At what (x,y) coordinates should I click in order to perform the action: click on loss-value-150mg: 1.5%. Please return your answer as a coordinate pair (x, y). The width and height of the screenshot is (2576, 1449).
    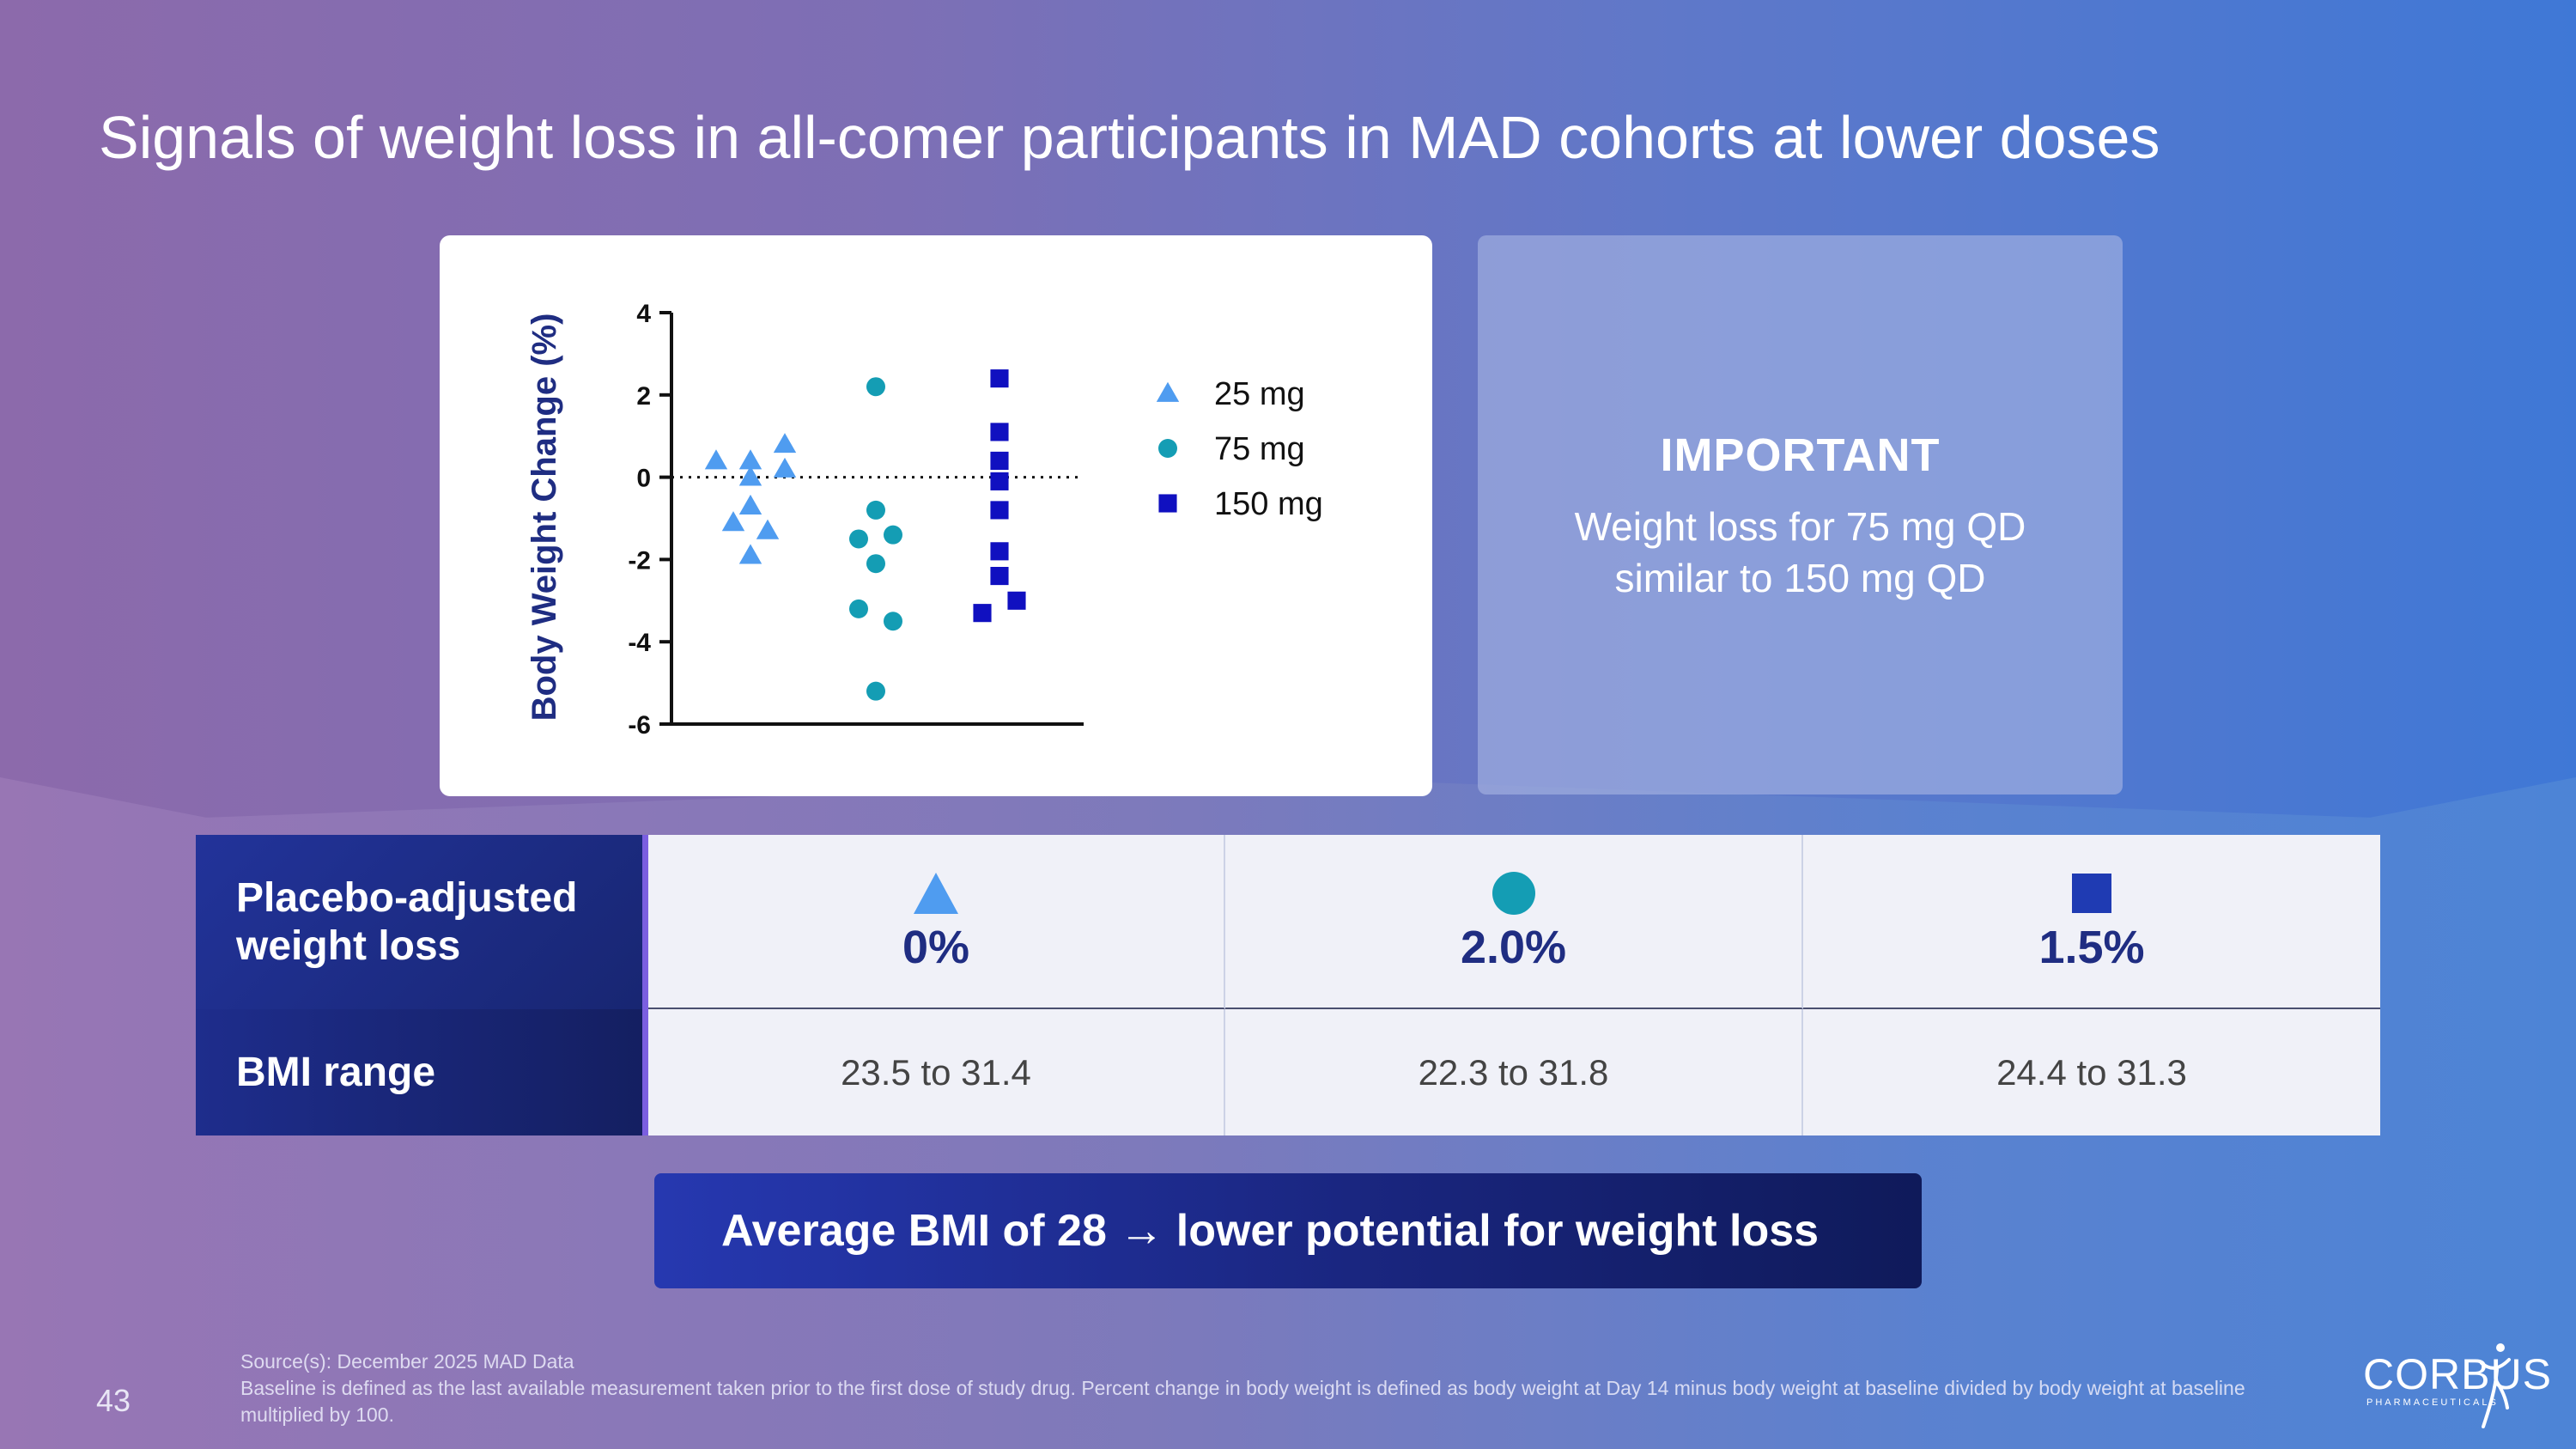
    Looking at the image, I should click on (2091, 948).